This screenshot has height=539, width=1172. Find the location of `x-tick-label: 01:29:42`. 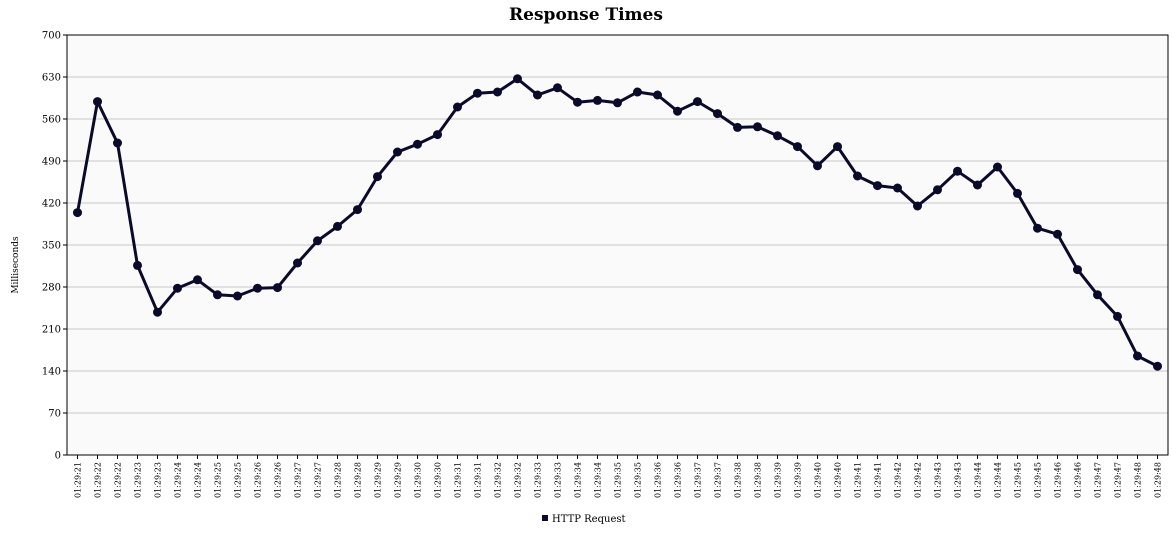

x-tick-label: 01:29:42 is located at coordinates (918, 480).